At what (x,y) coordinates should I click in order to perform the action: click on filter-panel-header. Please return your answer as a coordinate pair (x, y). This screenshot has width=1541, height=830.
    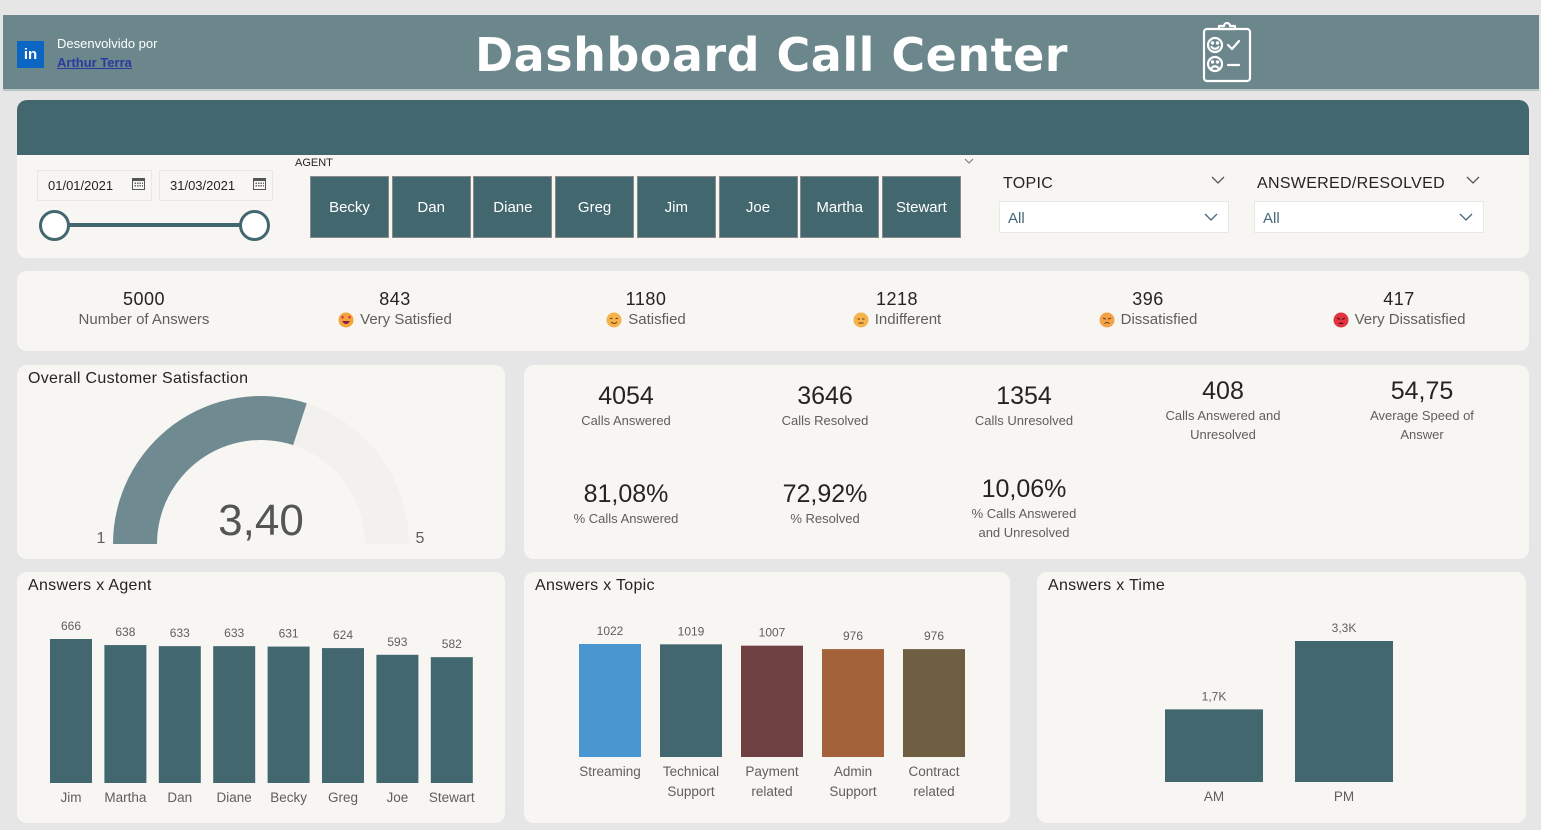
    Looking at the image, I should click on (773, 127).